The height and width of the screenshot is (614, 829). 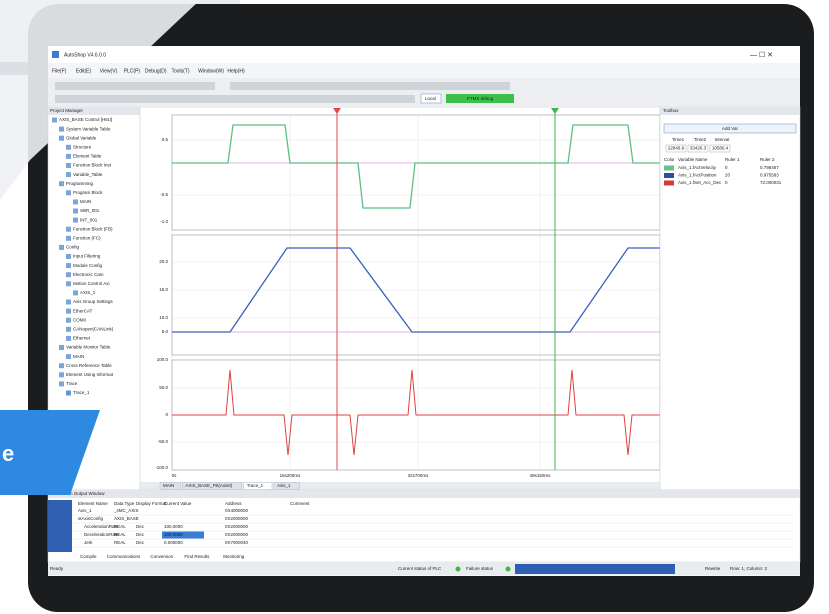 What do you see at coordinates (85, 119) in the screenshot?
I see `tree-item: AXIS_BASE Control [H5U]` at bounding box center [85, 119].